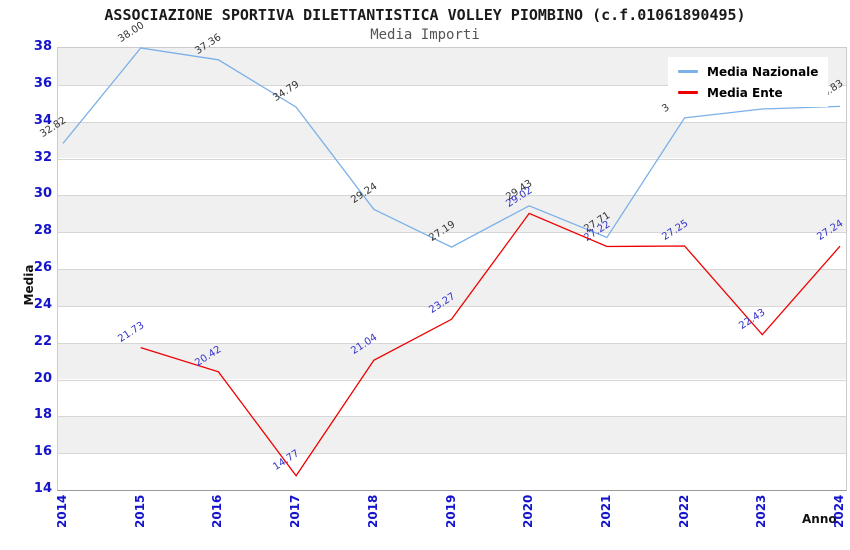 The image size is (850, 550). I want to click on y-tick-label: 14, so click(42, 488).